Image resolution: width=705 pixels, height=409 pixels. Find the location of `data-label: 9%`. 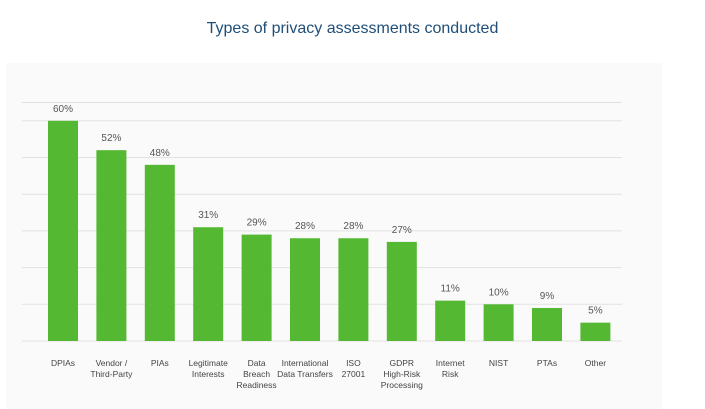

data-label: 9% is located at coordinates (547, 296).